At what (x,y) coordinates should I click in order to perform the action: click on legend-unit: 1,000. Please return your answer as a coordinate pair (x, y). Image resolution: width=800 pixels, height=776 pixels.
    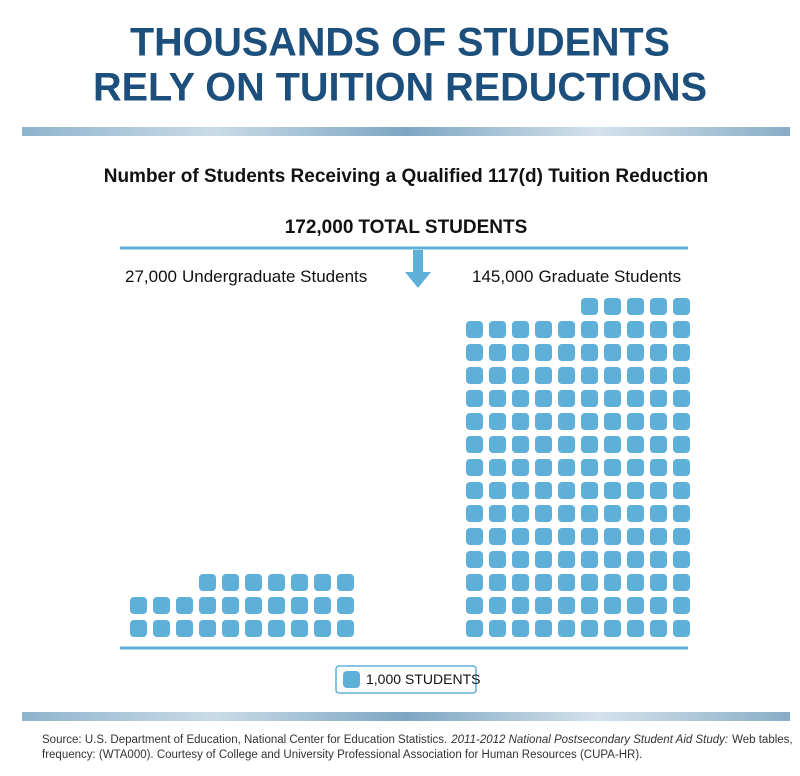
    Looking at the image, I should click on (383, 679).